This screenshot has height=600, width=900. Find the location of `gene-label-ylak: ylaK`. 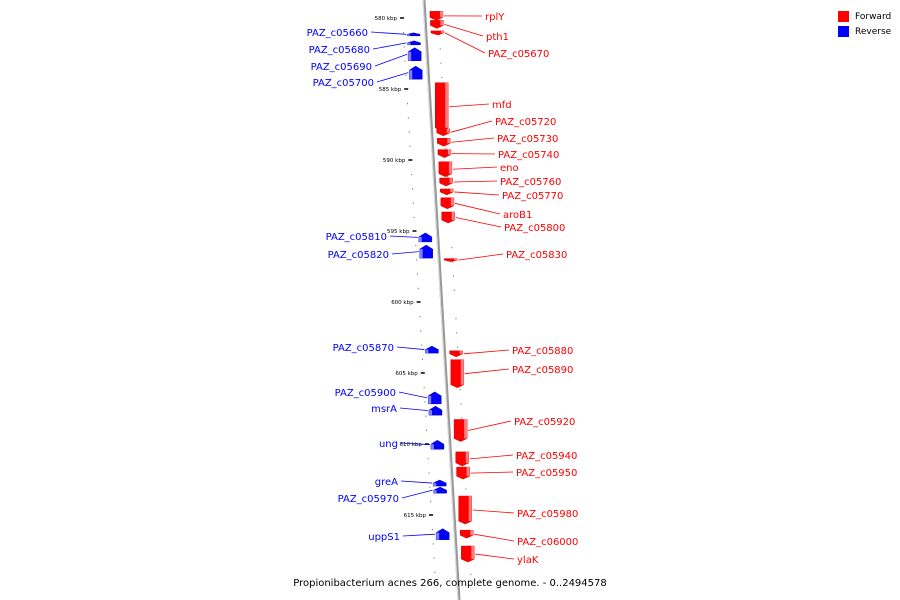

gene-label-ylak: ylaK is located at coordinates (528, 560).